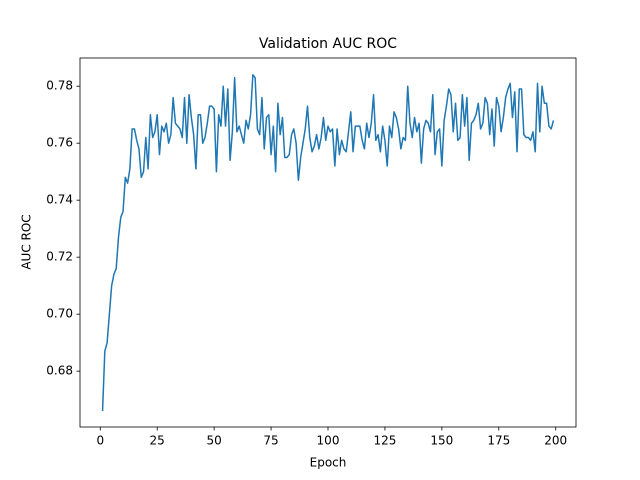 This screenshot has height=480, width=640. Describe the element at coordinates (328, 44) in the screenshot. I see `chart-title: Validation AUC ROC` at that location.